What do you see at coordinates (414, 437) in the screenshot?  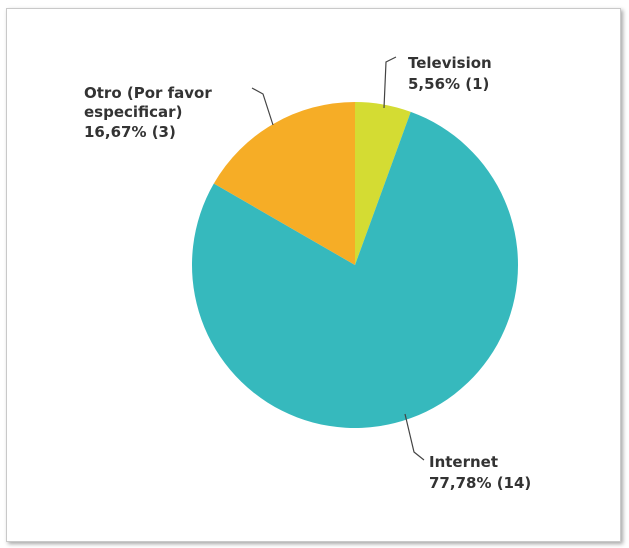 I see `leader-line-internet` at bounding box center [414, 437].